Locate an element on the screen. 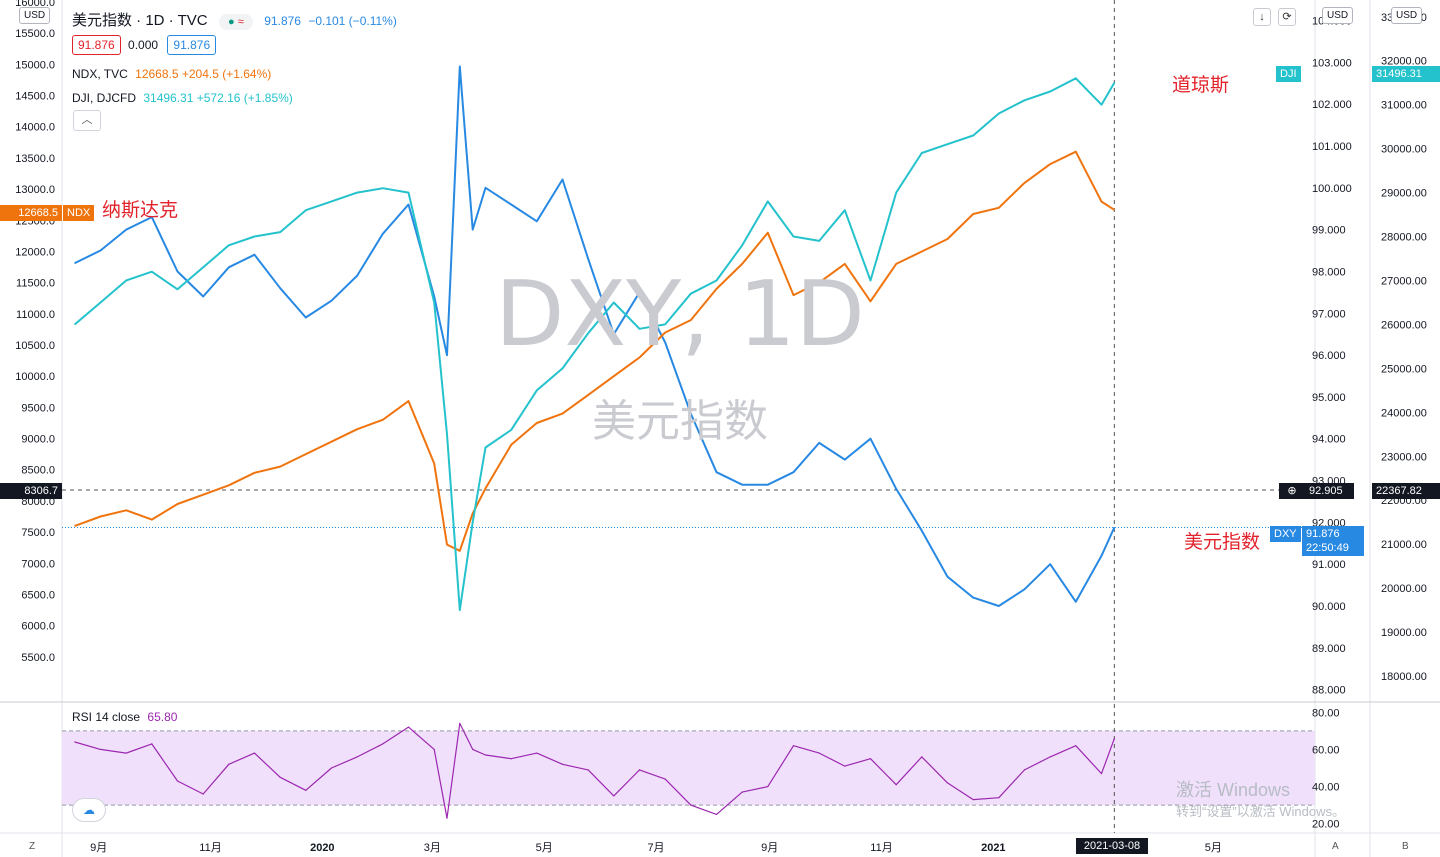 This screenshot has width=1440, height=857. dxy-currency-button: USD is located at coordinates (1338, 15).